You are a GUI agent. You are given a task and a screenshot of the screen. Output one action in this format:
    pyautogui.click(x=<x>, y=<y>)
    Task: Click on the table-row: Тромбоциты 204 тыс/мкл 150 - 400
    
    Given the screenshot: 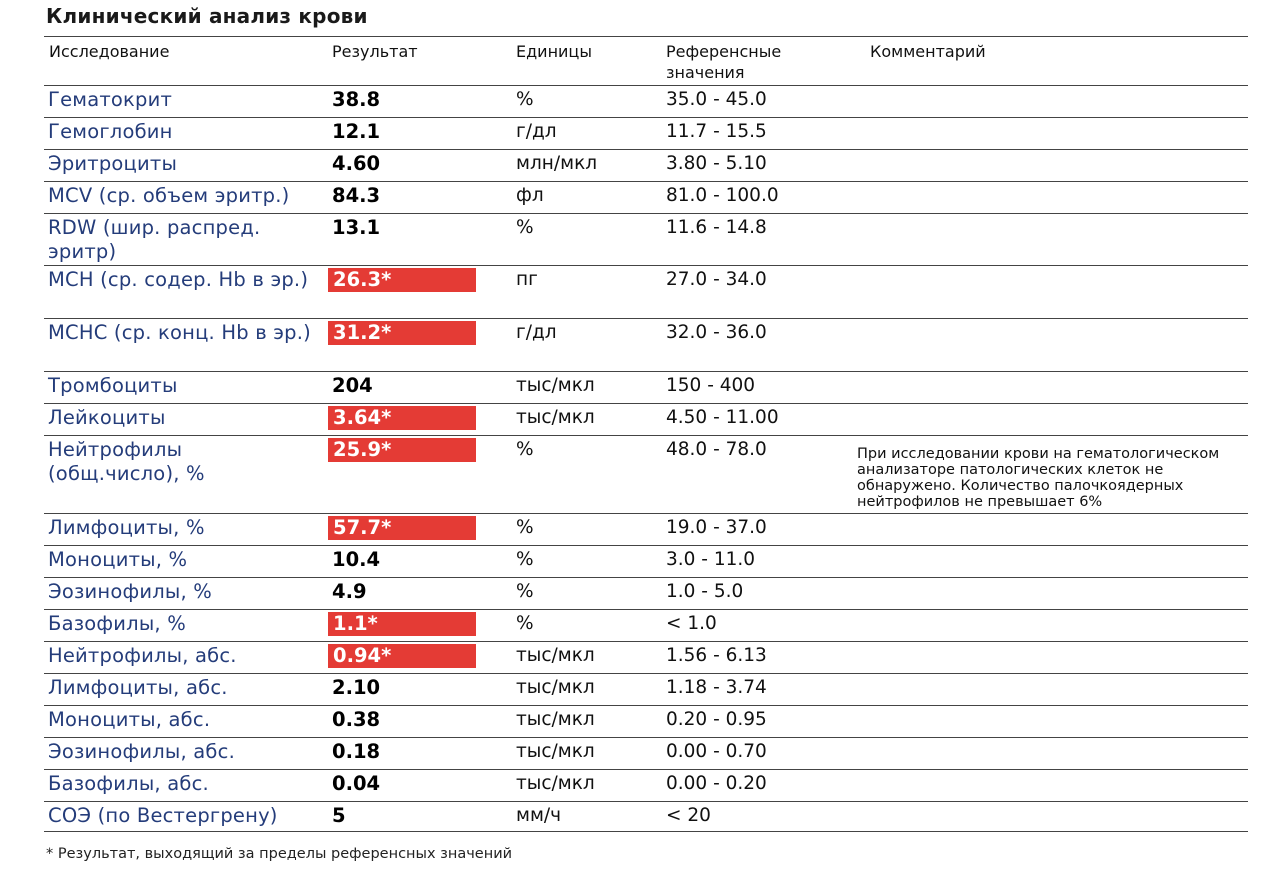 What is the action you would take?
    pyautogui.click(x=646, y=389)
    